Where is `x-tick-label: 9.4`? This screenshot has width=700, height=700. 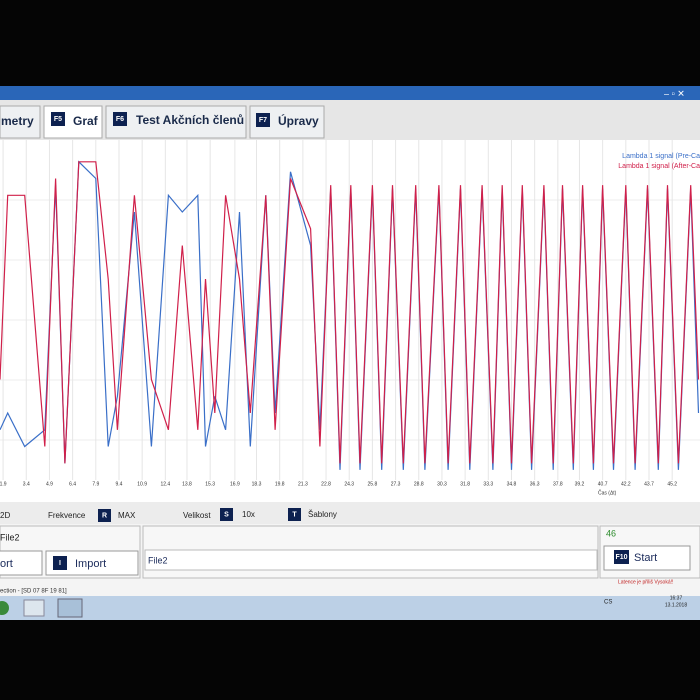
x-tick-label: 9.4 is located at coordinates (119, 484).